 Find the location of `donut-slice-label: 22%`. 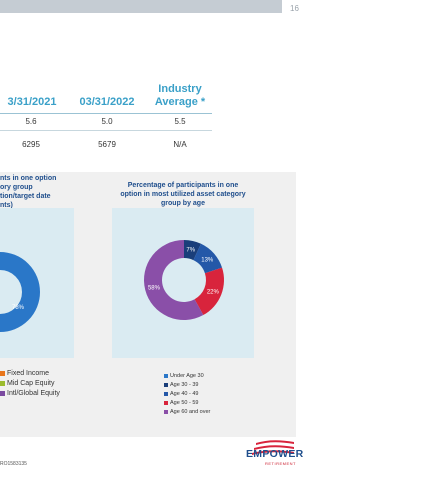

donut-slice-label: 22% is located at coordinates (213, 292).